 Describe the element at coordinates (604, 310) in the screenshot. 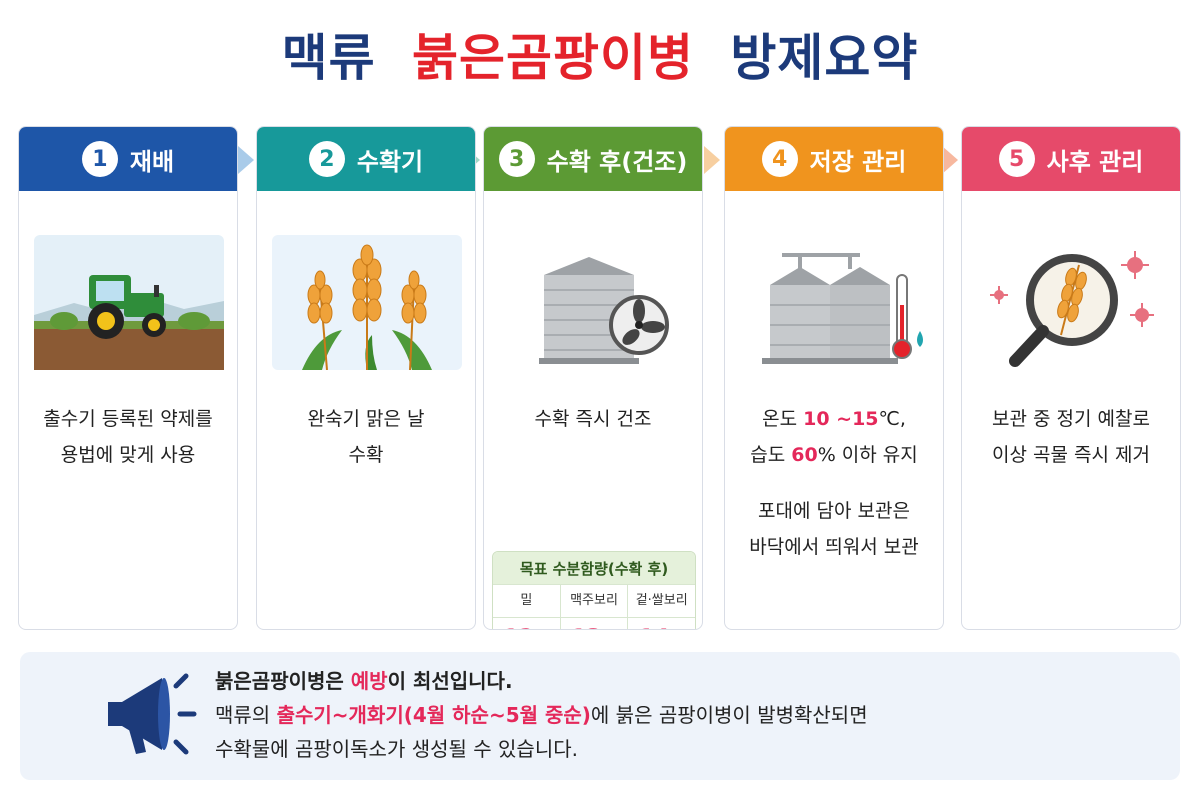

I see `silo-fan-icon` at that location.